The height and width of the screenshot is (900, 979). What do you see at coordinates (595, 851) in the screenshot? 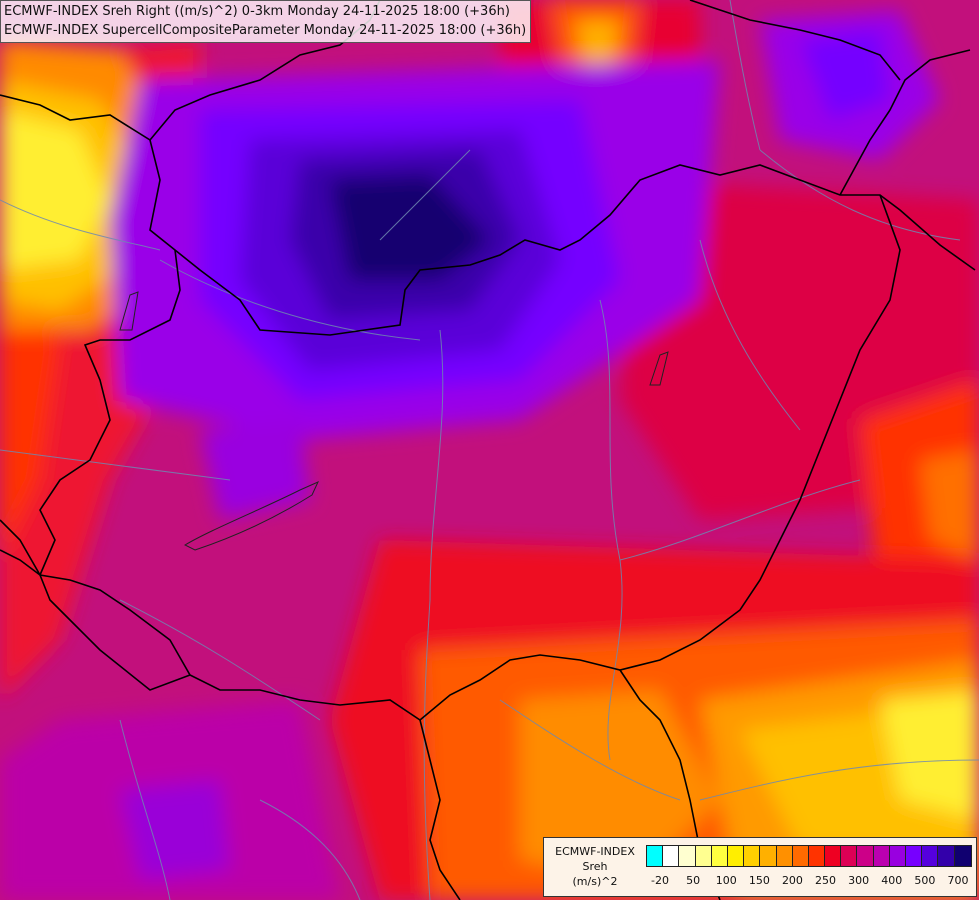
I see `legend-title-model: ECMWF-INDEX` at bounding box center [595, 851].